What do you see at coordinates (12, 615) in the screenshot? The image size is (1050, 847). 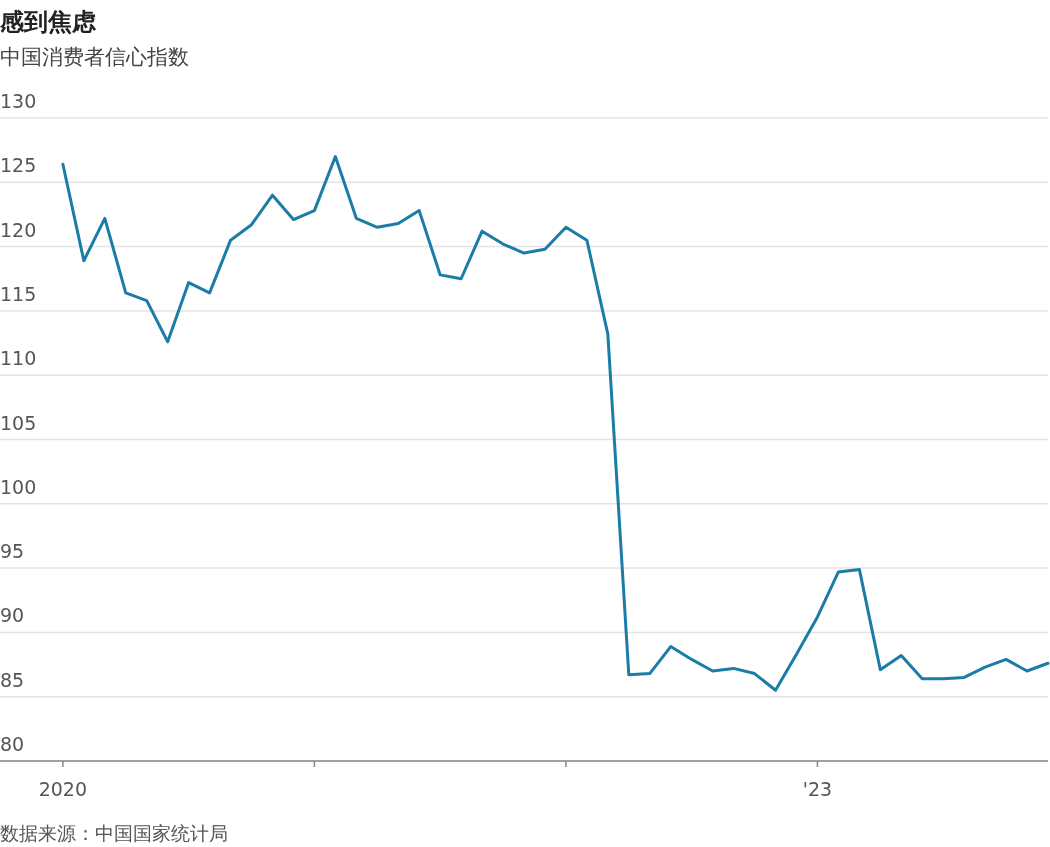 I see `y-tick-label: 90` at bounding box center [12, 615].